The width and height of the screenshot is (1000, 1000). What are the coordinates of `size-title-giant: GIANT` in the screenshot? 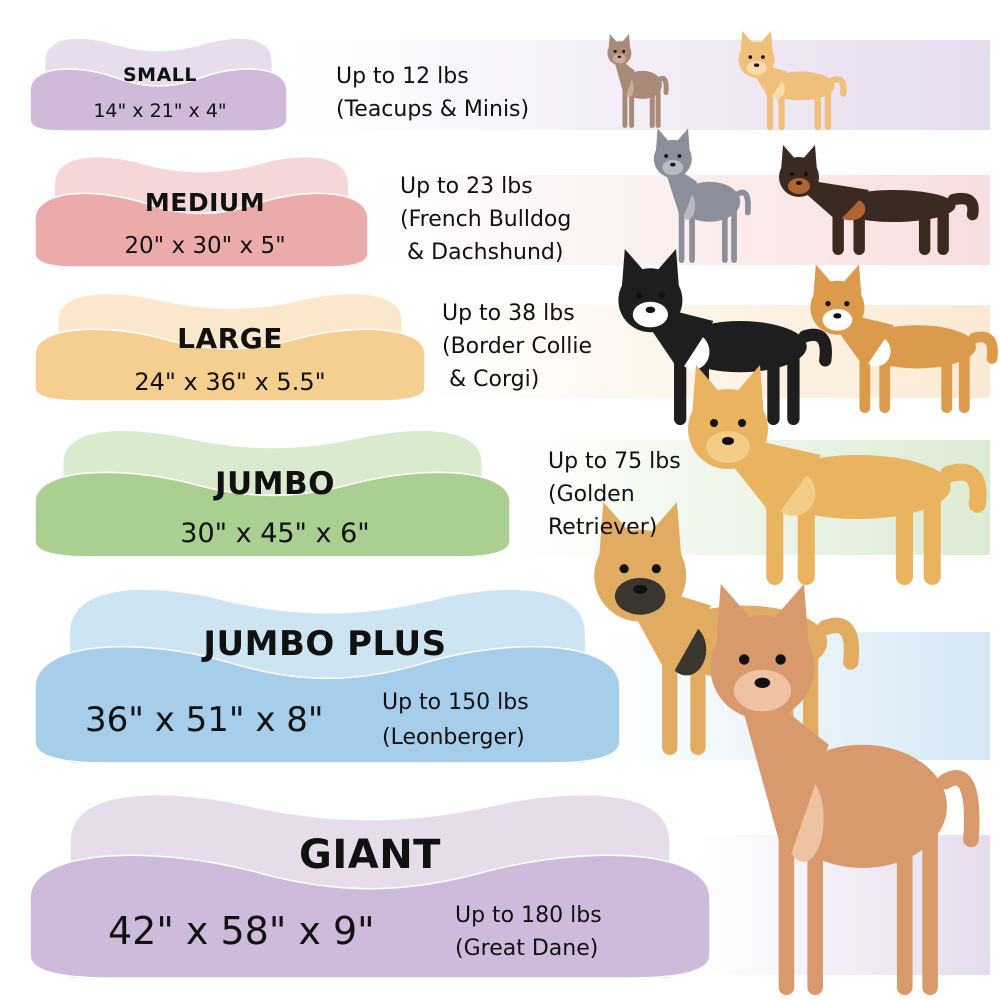 It's located at (370, 855).